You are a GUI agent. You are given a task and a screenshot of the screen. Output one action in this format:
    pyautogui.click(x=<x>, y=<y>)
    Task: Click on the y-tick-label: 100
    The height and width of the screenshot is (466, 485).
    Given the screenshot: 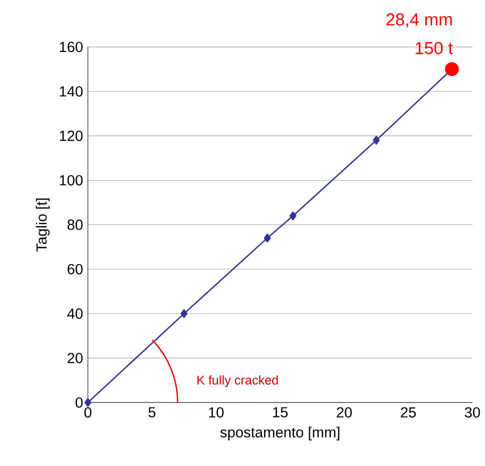 What is the action you would take?
    pyautogui.click(x=71, y=180)
    